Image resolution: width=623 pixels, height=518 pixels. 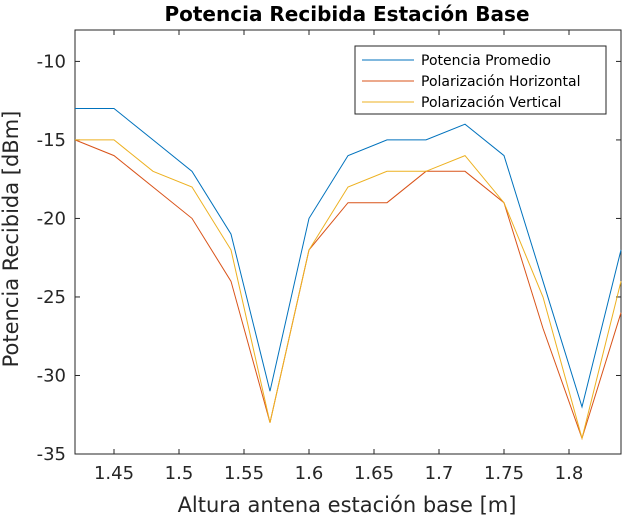 I want to click on x-tick-label: 1.75, so click(x=504, y=473).